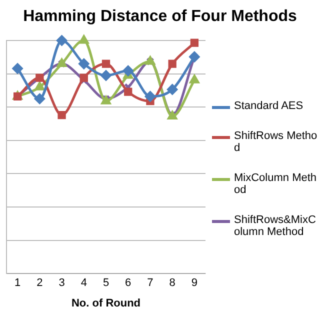  What do you see at coordinates (276, 142) in the screenshot?
I see `legend-label: ShiftRows Method` at bounding box center [276, 142].